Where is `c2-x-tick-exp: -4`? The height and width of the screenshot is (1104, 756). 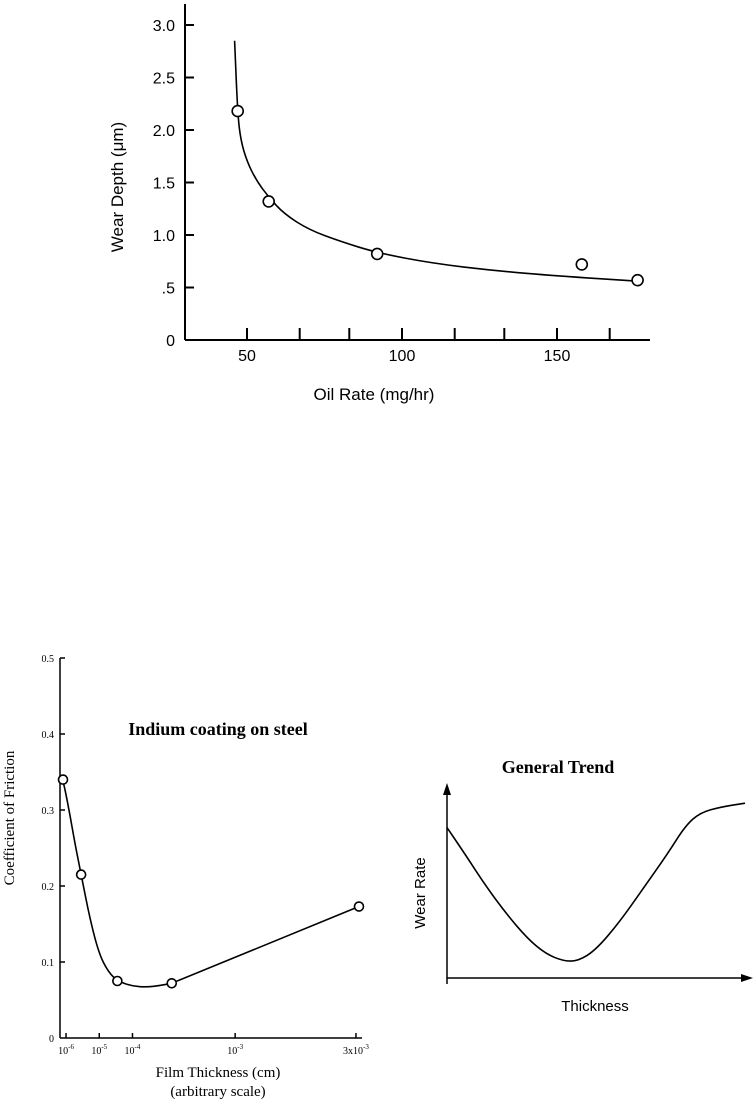 c2-x-tick-exp: -4 is located at coordinates (138, 1047).